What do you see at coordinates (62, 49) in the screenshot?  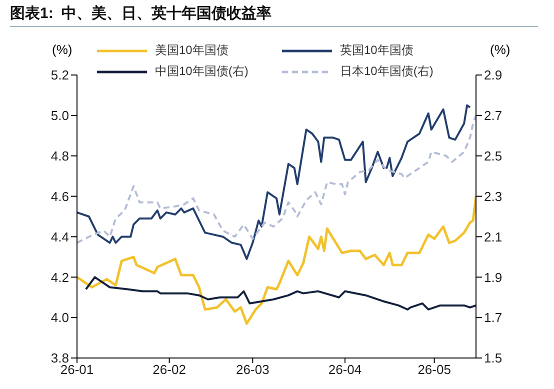 I see `y-axis-title: (%)` at bounding box center [62, 49].